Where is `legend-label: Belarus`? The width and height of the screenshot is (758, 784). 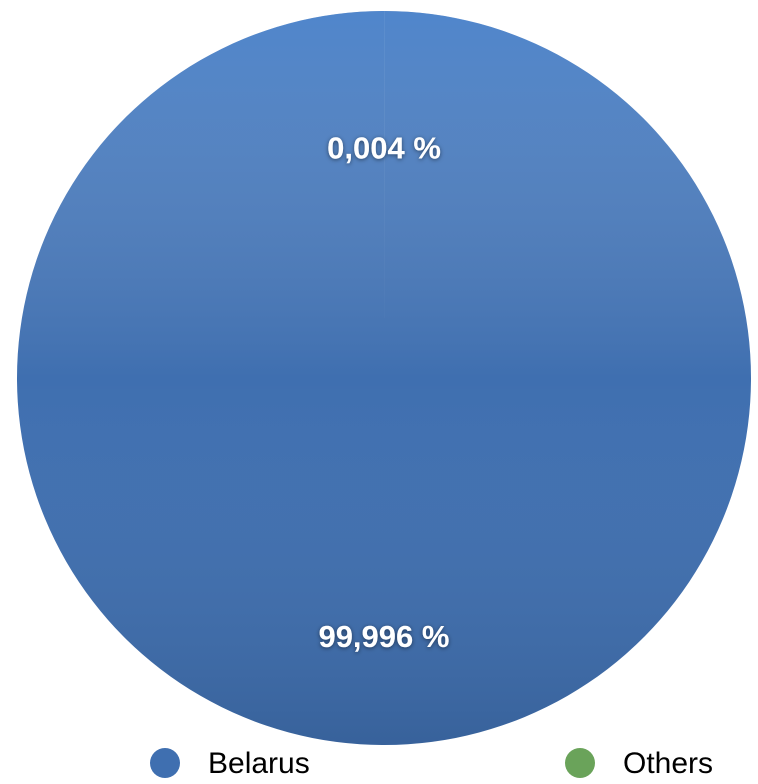
legend-label: Belarus is located at coordinates (259, 763).